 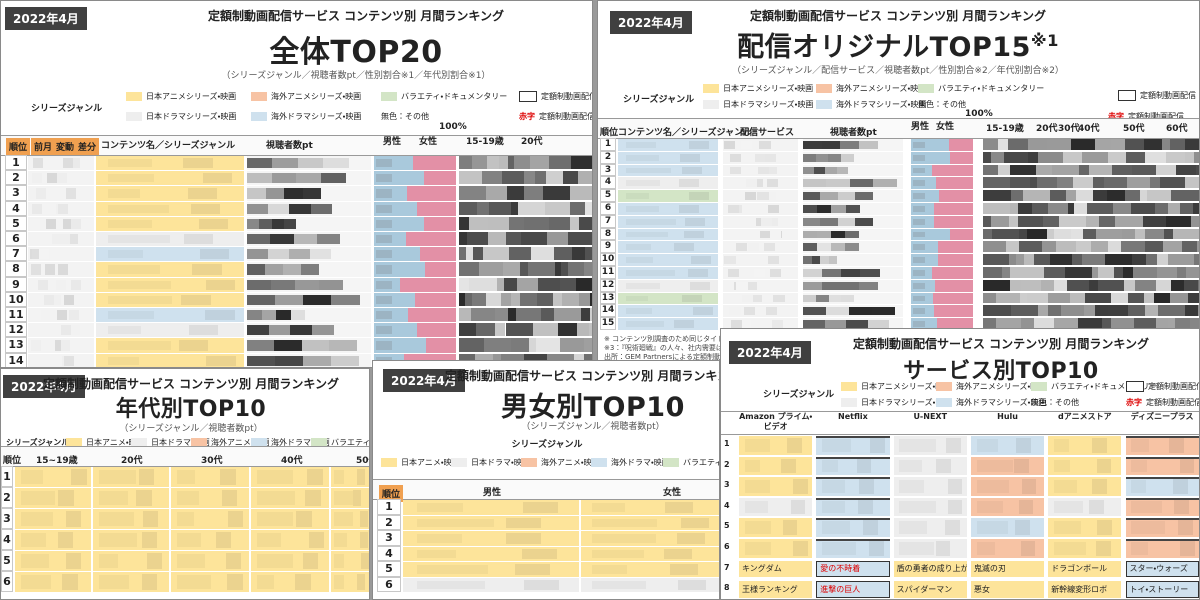 What do you see at coordinates (881, 104) in the screenshot?
I see `legend-text: 海外ドラマシリーズ・映画` at bounding box center [881, 104].